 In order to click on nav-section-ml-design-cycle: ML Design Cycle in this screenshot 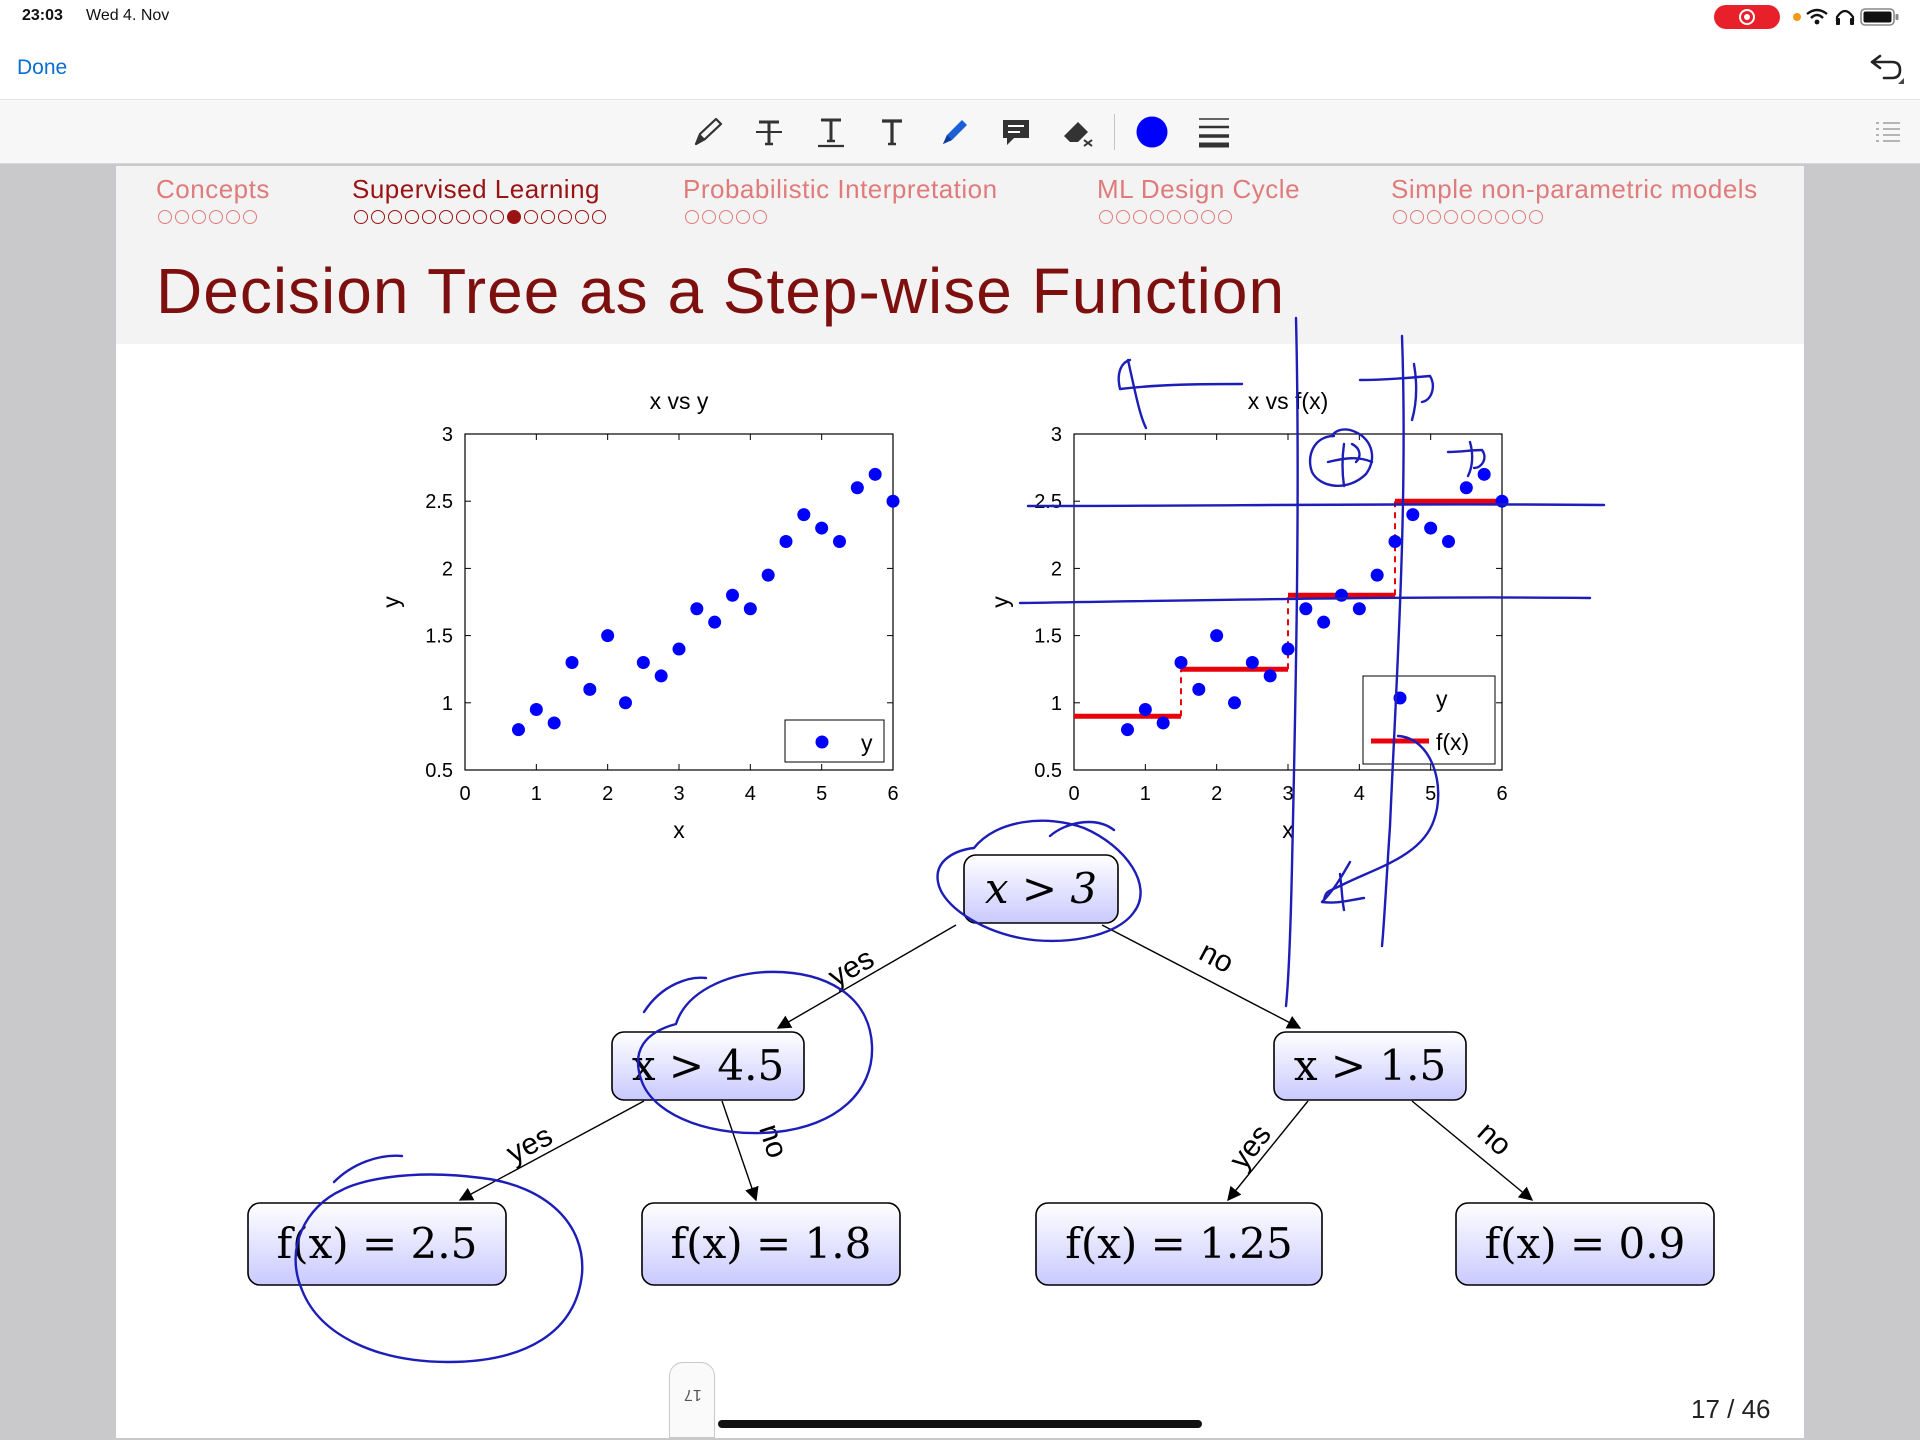, I will do `click(1198, 199)`.